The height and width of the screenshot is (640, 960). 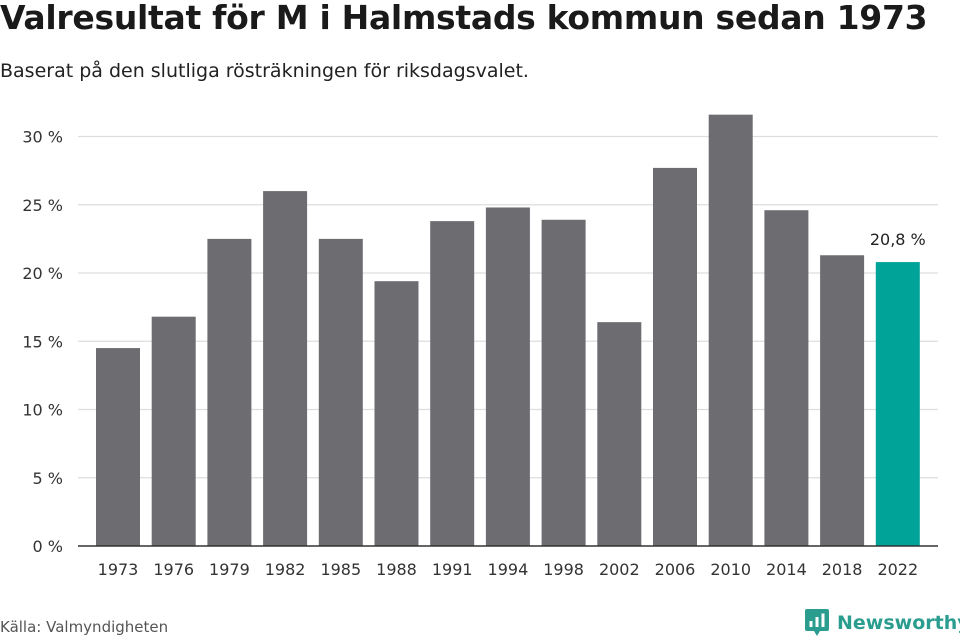 What do you see at coordinates (508, 569) in the screenshot?
I see `x-tick-label: 1994` at bounding box center [508, 569].